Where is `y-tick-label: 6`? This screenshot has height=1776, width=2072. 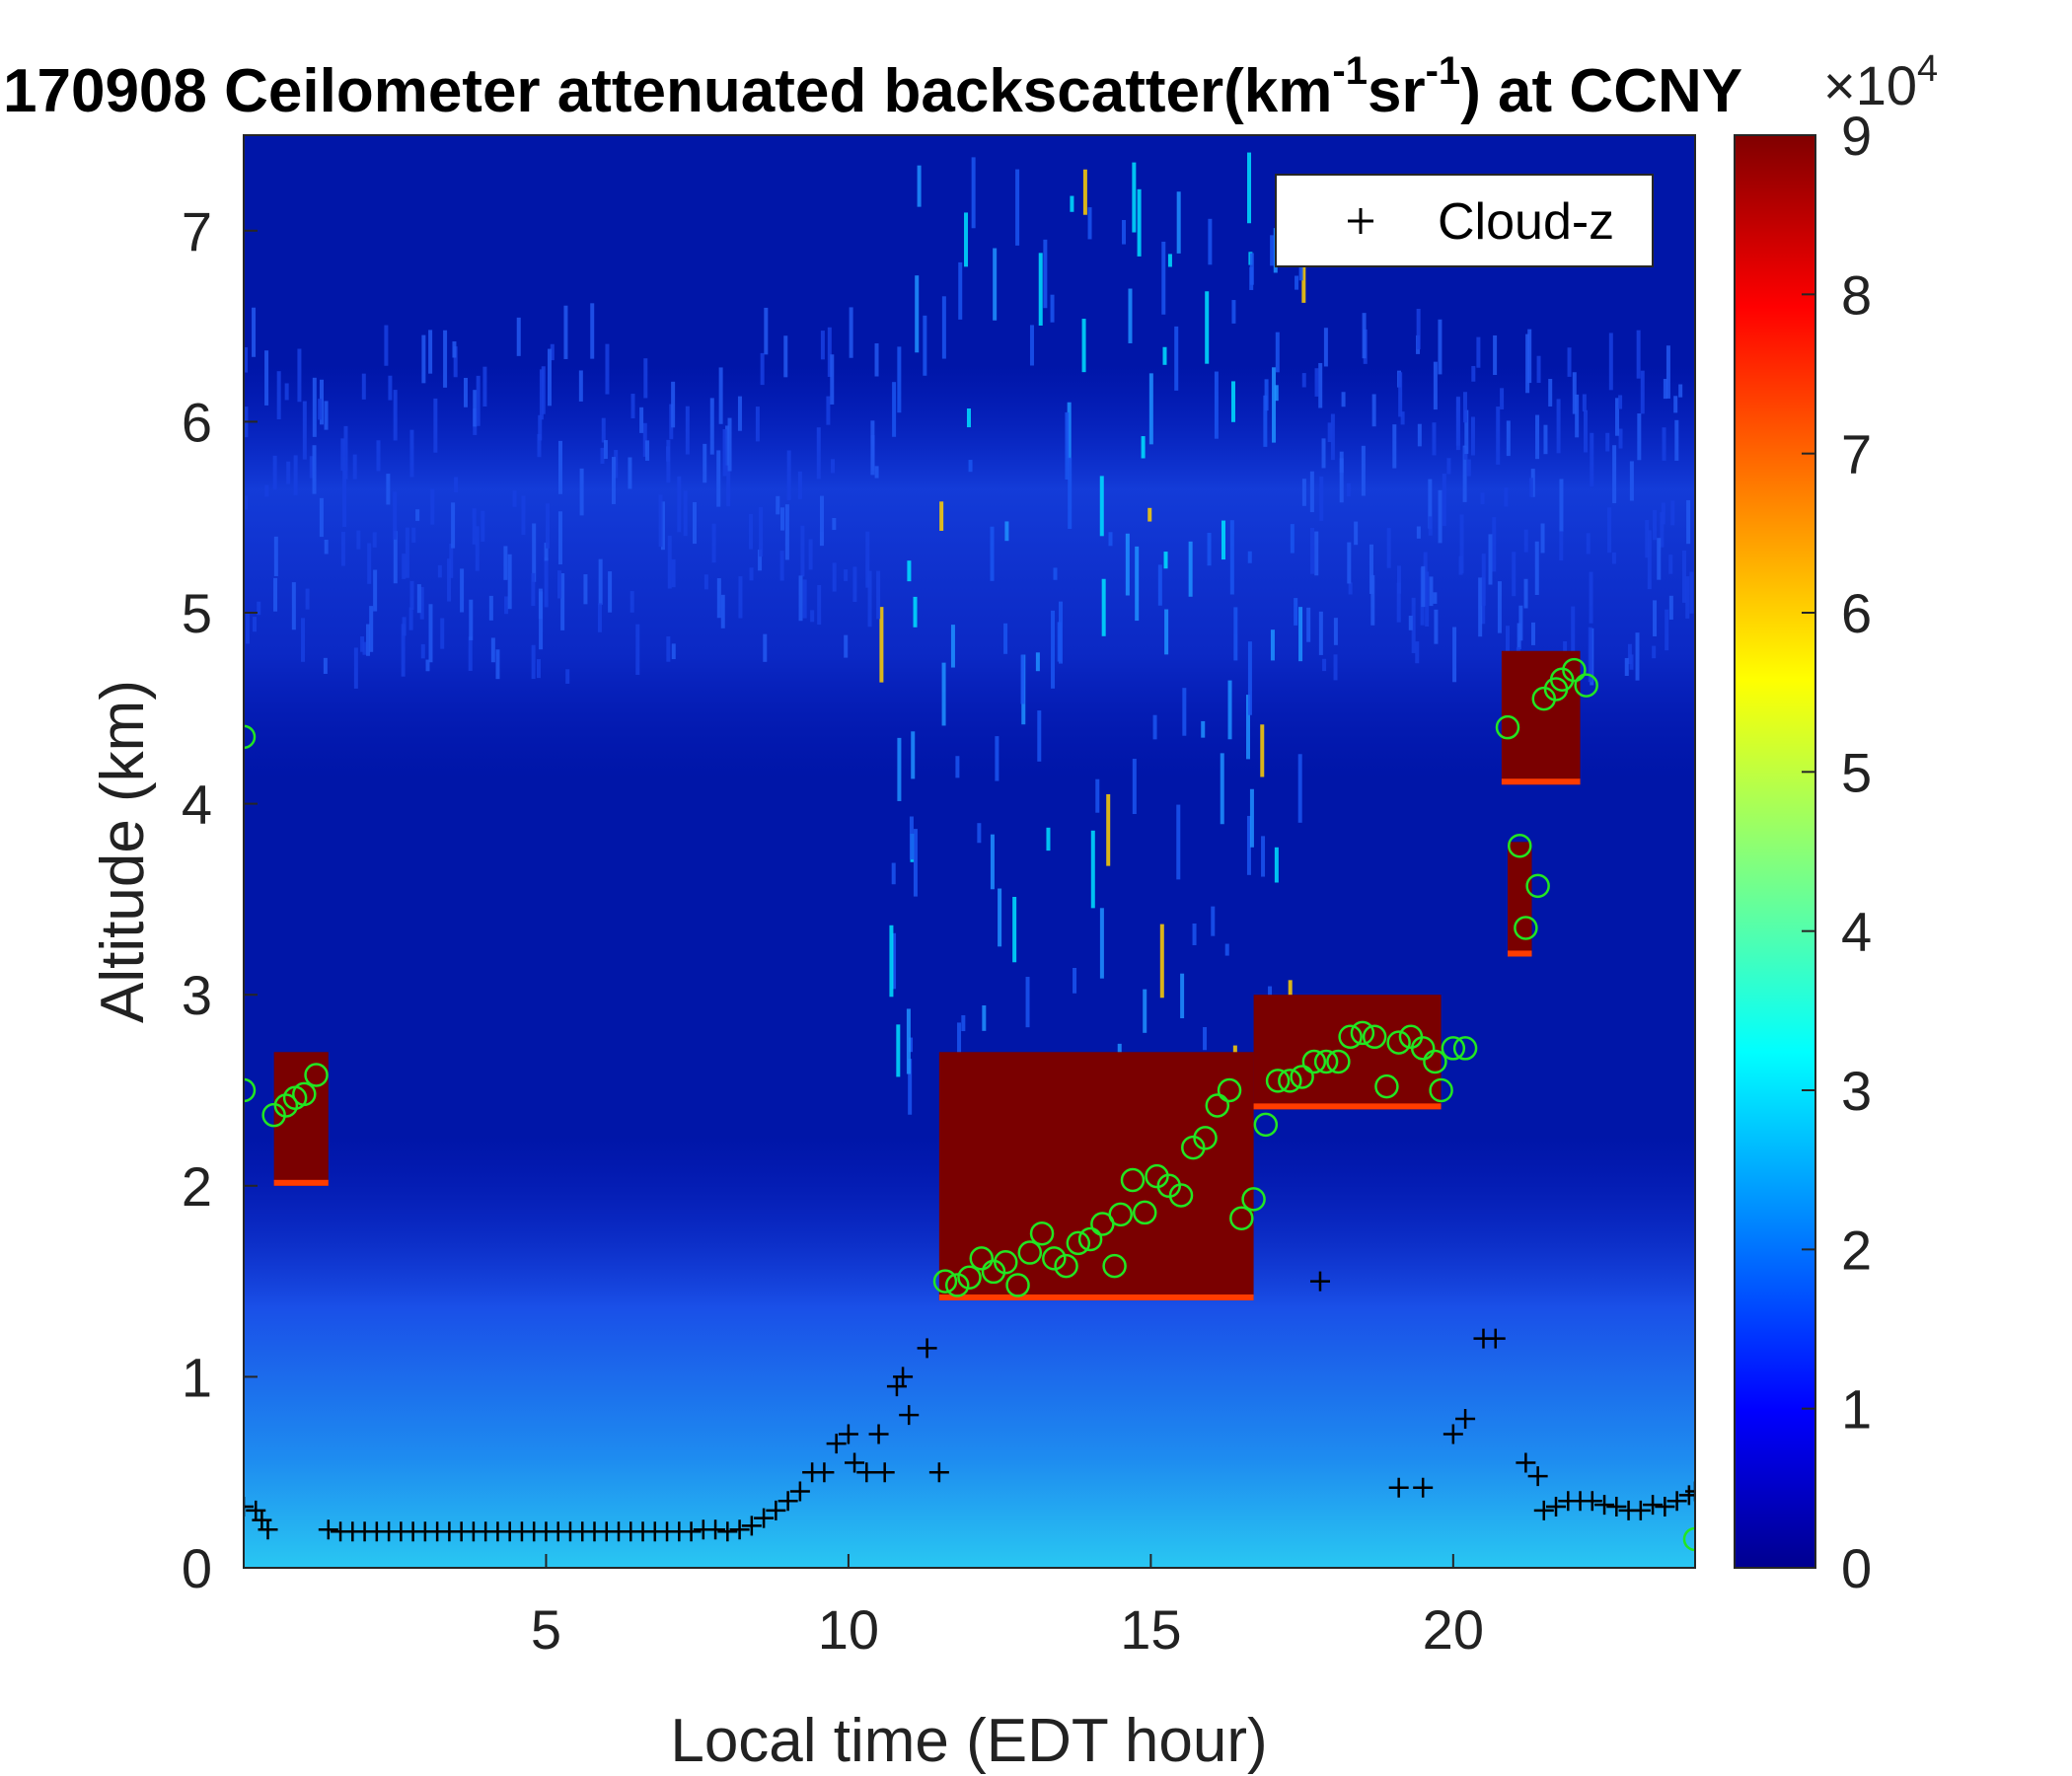
y-tick-label: 6 is located at coordinates (197, 422).